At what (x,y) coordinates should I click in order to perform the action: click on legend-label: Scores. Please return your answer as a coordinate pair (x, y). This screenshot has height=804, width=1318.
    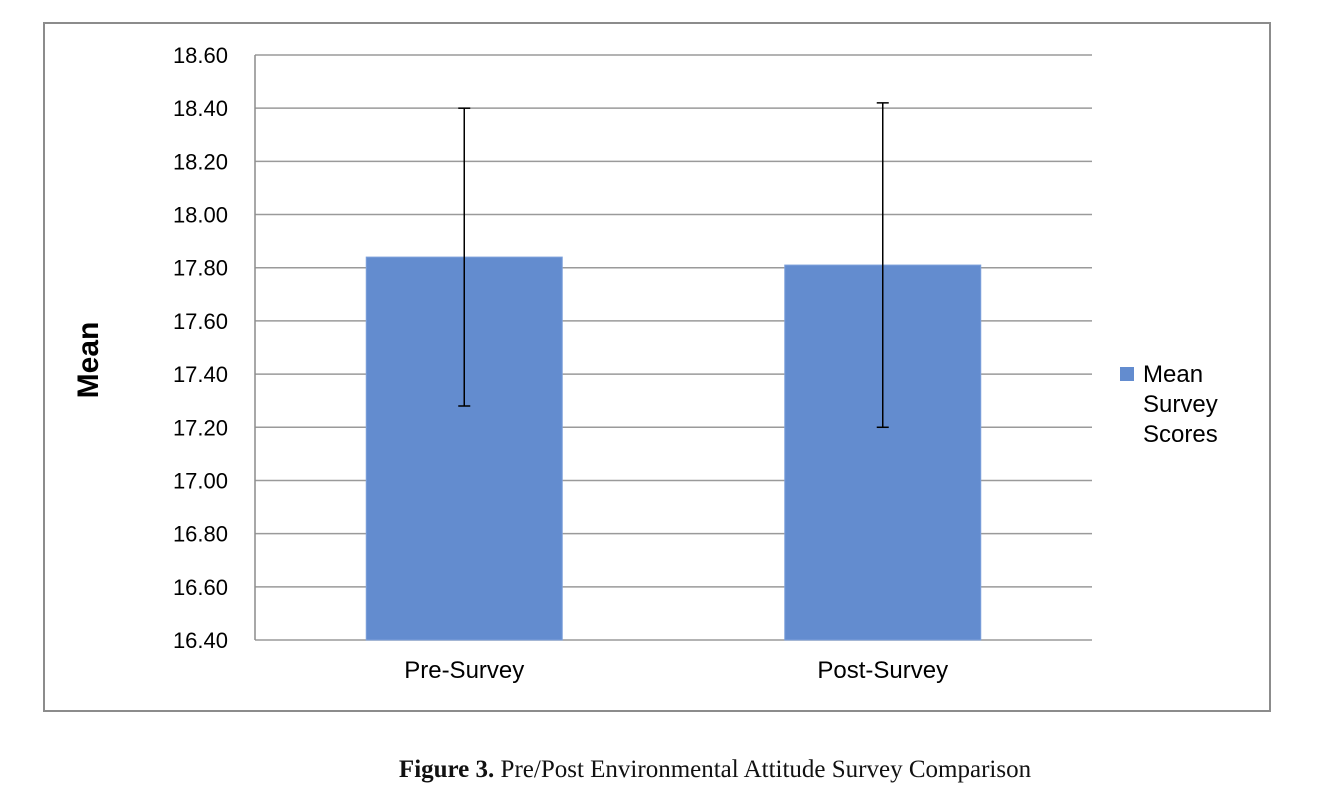
    Looking at the image, I should click on (1180, 434).